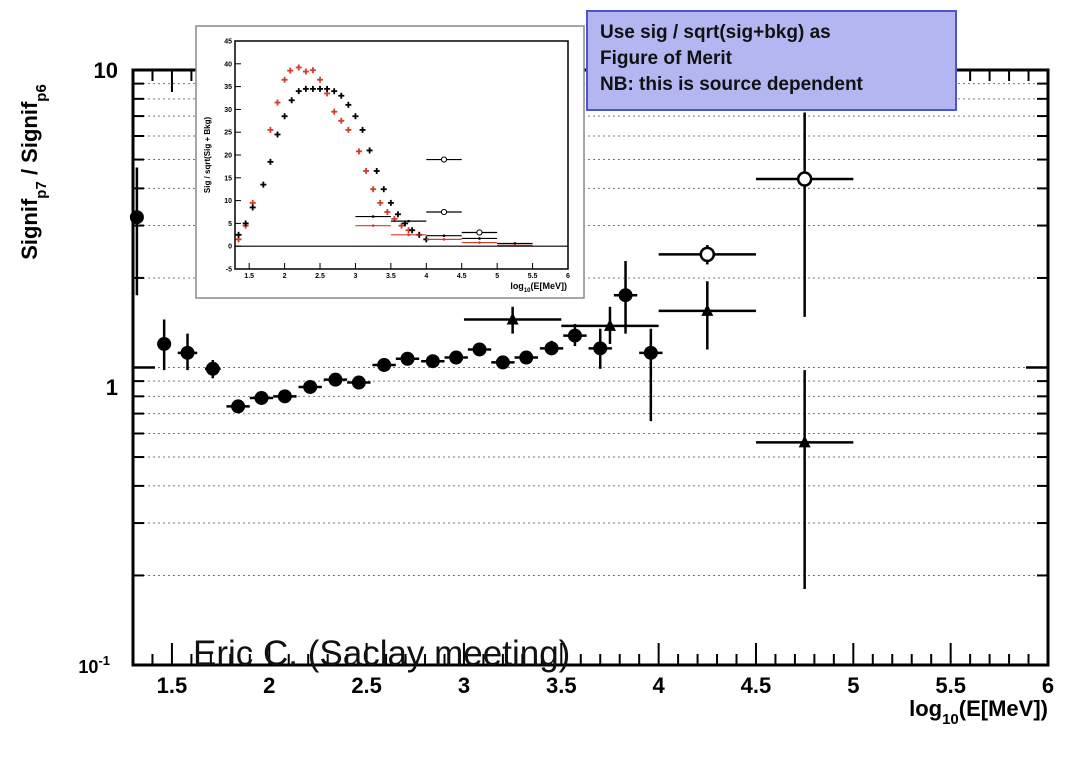 The image size is (1067, 762). Describe the element at coordinates (731, 84) in the screenshot. I see `note-line-3: NB: this is source dependent` at that location.